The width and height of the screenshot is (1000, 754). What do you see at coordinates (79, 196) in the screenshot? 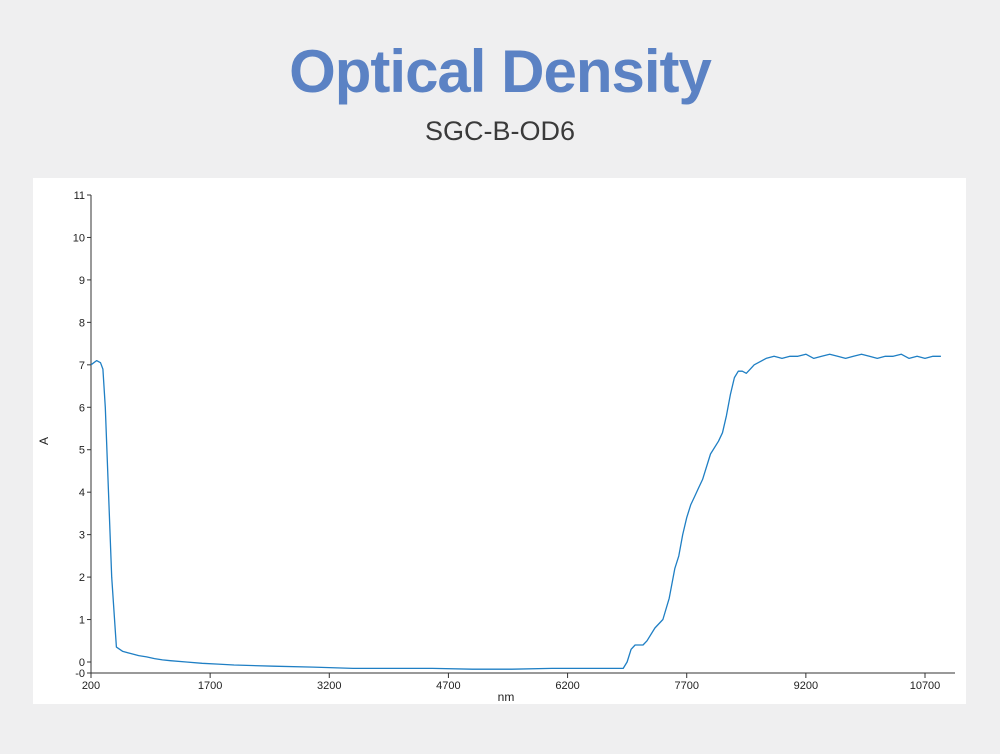
I see `y-tick-label: 11` at bounding box center [79, 196].